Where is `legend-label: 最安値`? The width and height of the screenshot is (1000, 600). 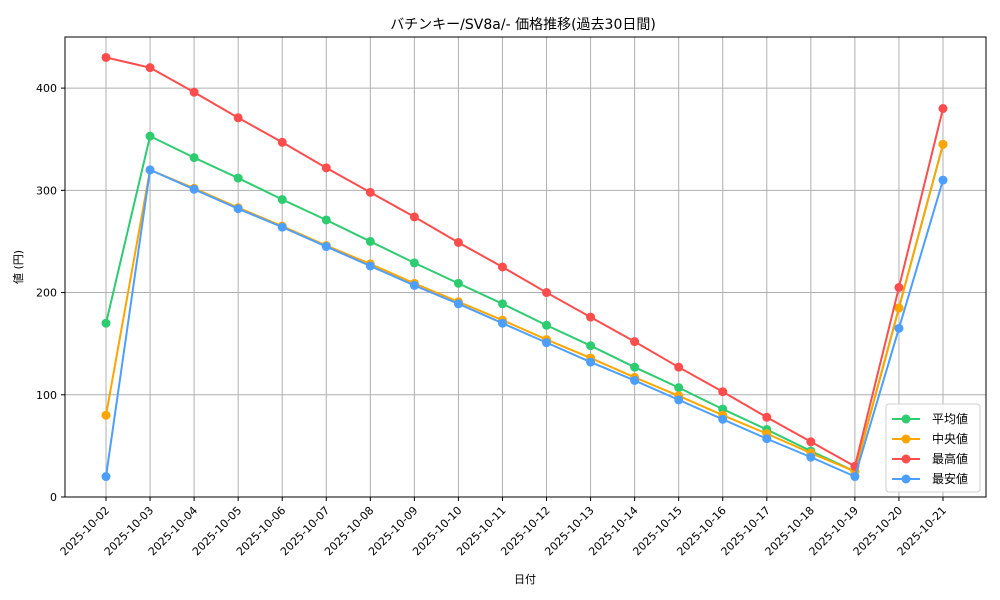
legend-label: 最安値 is located at coordinates (950, 478).